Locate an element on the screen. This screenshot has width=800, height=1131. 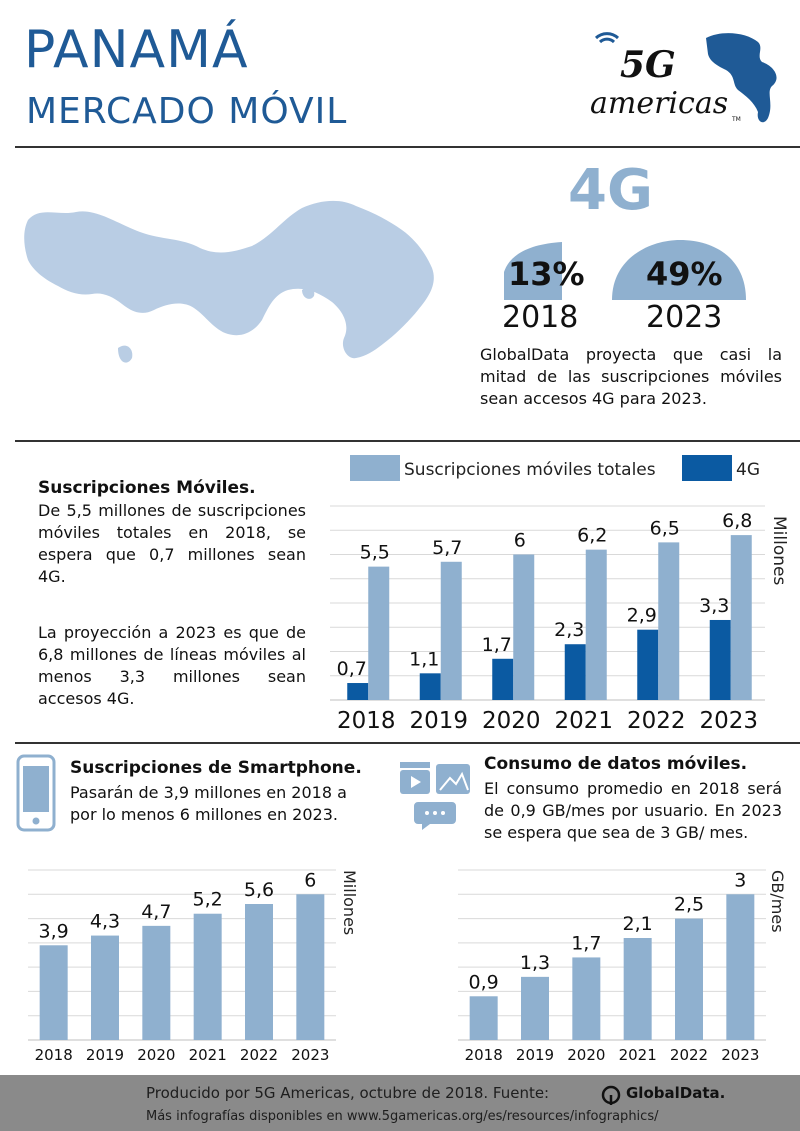
data-label-4g: 2,3 is located at coordinates (569, 630).